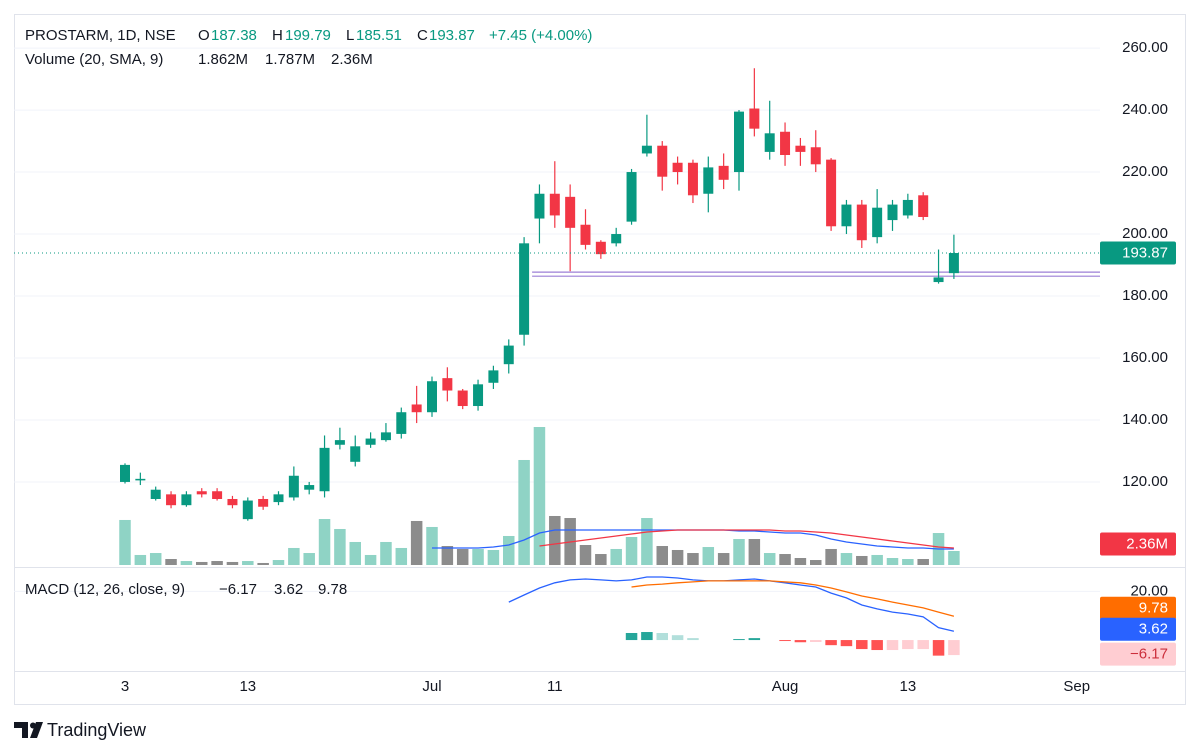 This screenshot has width=1200, height=753. What do you see at coordinates (80, 730) in the screenshot?
I see `brand-logo: TradingView` at bounding box center [80, 730].